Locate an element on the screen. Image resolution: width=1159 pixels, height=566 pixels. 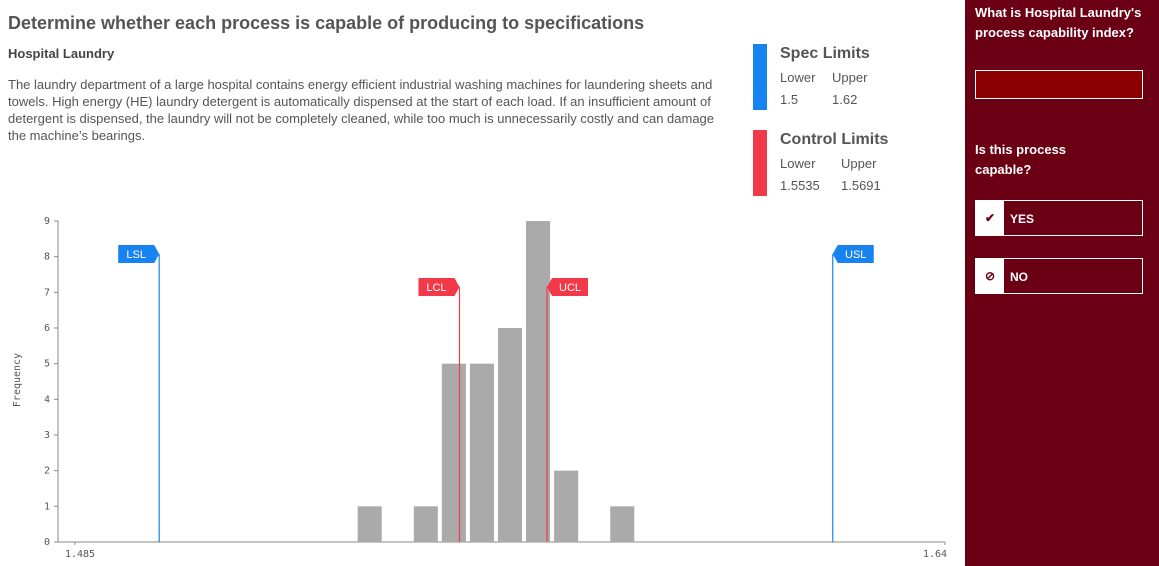
control-title: Control Limits is located at coordinates (834, 139).